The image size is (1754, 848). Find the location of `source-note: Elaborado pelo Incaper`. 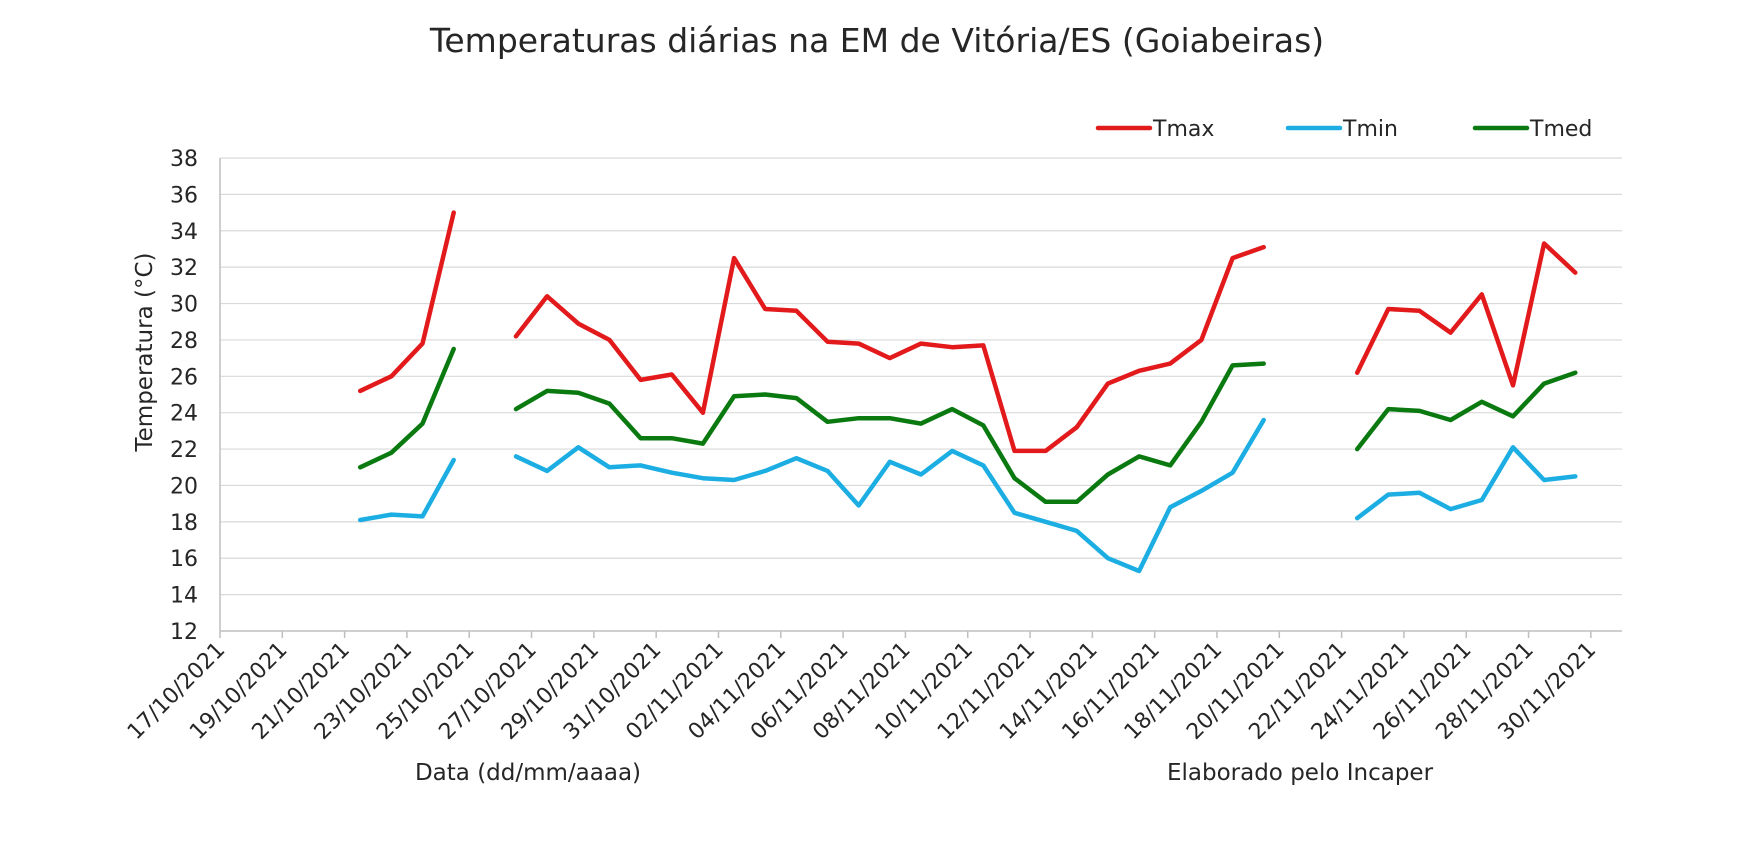

source-note: Elaborado pelo Incaper is located at coordinates (1300, 773).